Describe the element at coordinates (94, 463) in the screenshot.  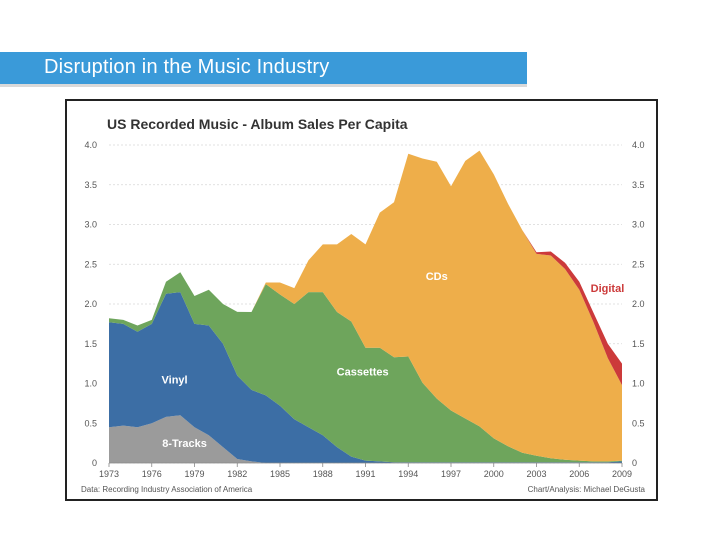
I see `y-tick-label-left: 0` at that location.